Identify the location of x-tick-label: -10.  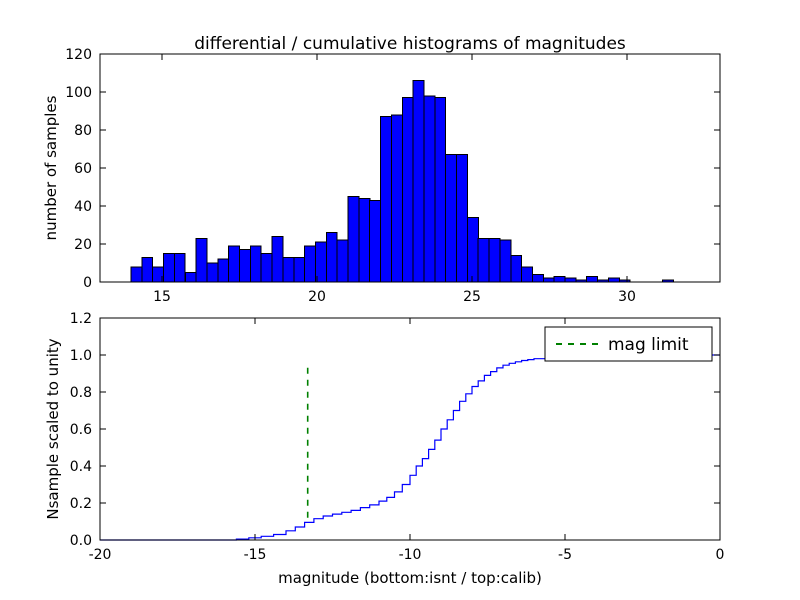
(410, 555).